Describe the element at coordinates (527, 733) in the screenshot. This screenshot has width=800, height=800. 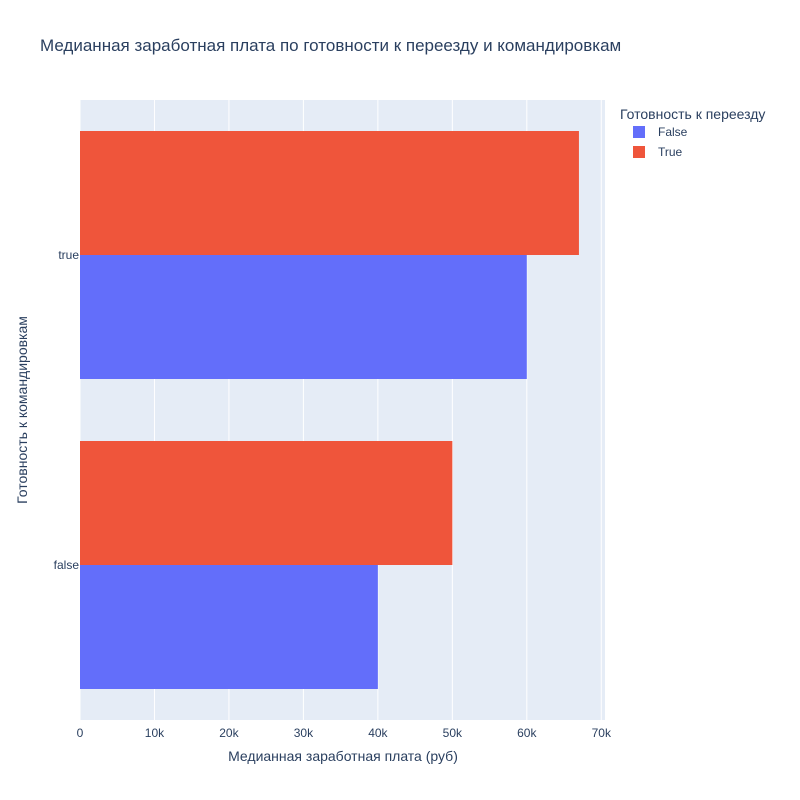
I see `x-tick-label: 60k` at that location.